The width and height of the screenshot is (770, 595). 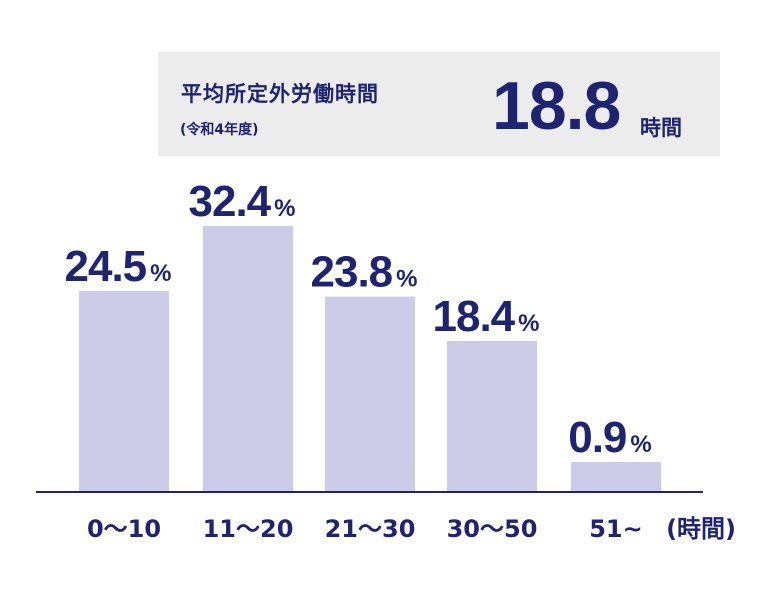 What do you see at coordinates (439, 104) in the screenshot?
I see `summary-box` at bounding box center [439, 104].